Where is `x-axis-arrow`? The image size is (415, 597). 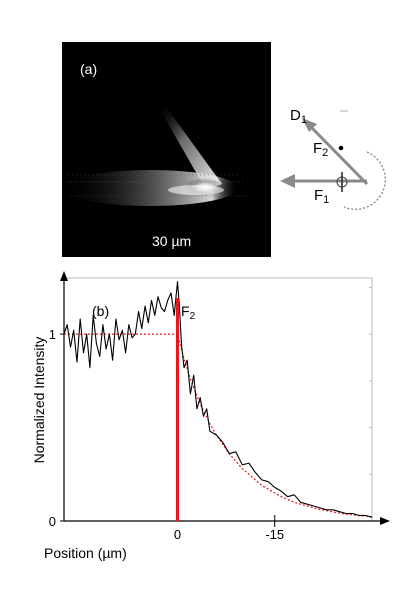 x-axis-arrow is located at coordinates (385, 521).